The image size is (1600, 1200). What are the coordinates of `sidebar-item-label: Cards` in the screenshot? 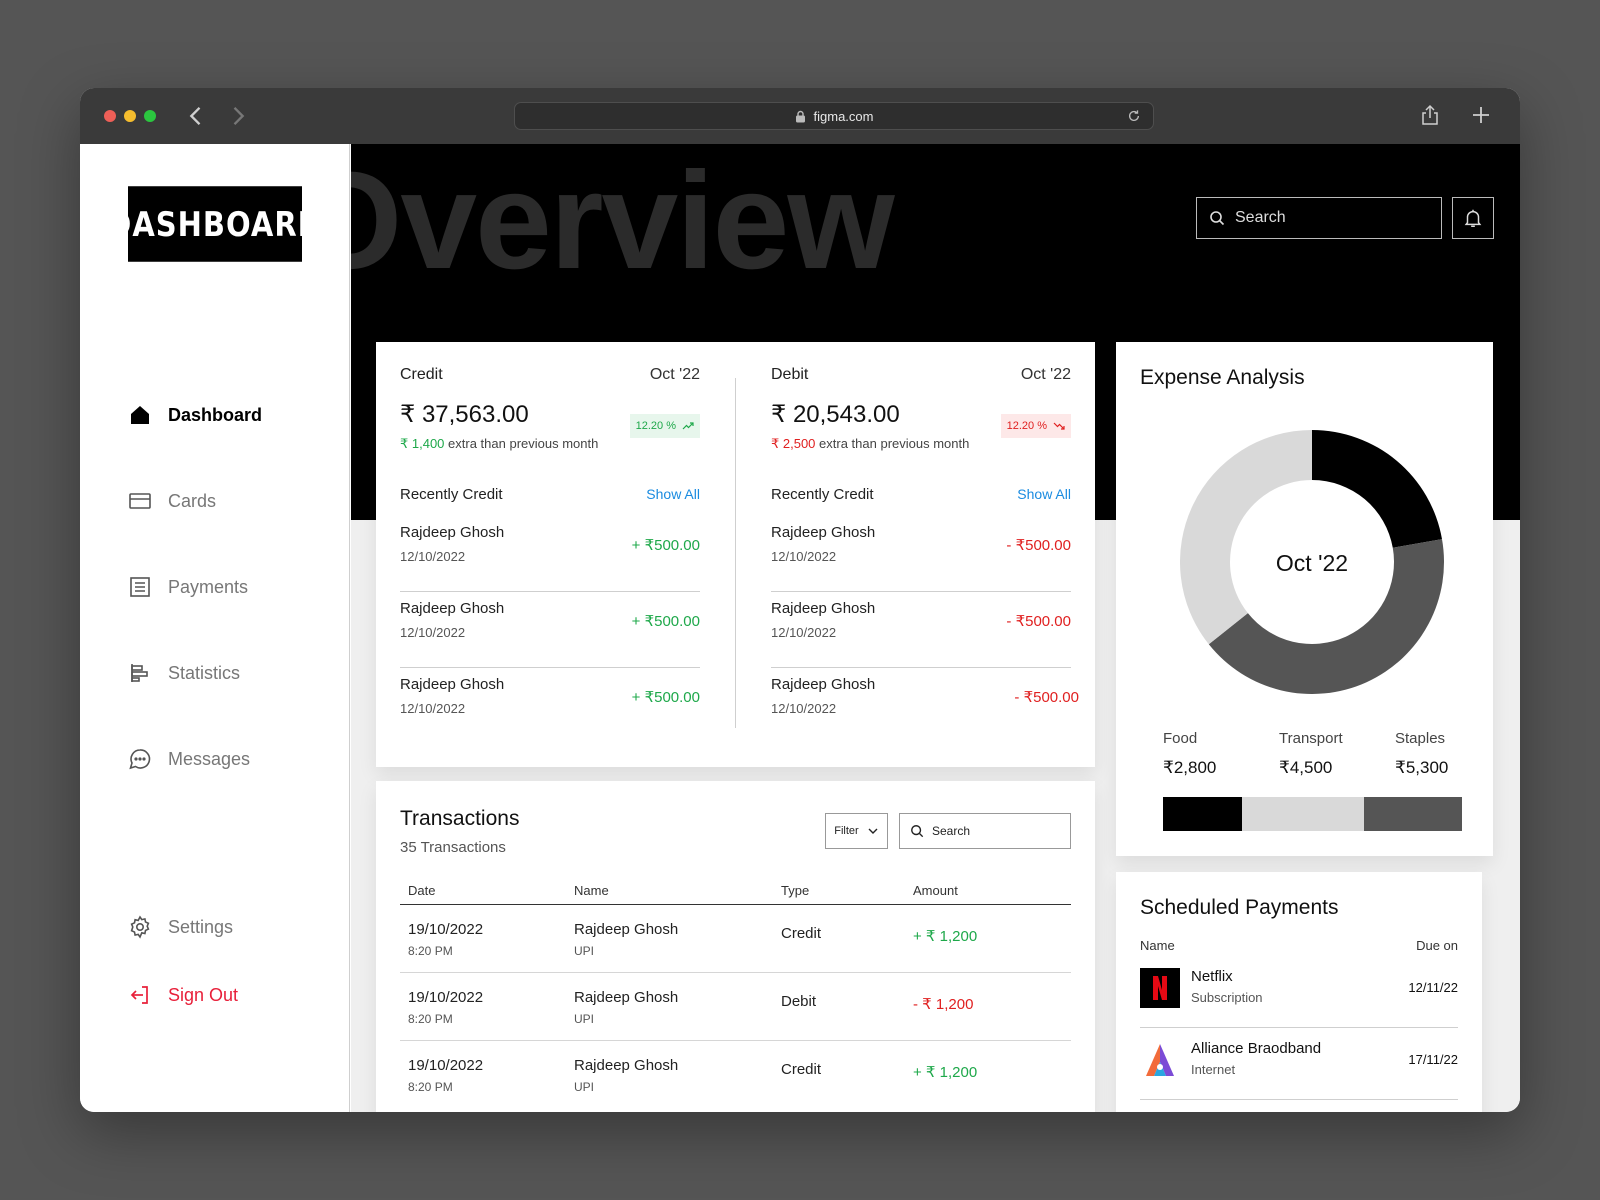 It's located at (192, 500).